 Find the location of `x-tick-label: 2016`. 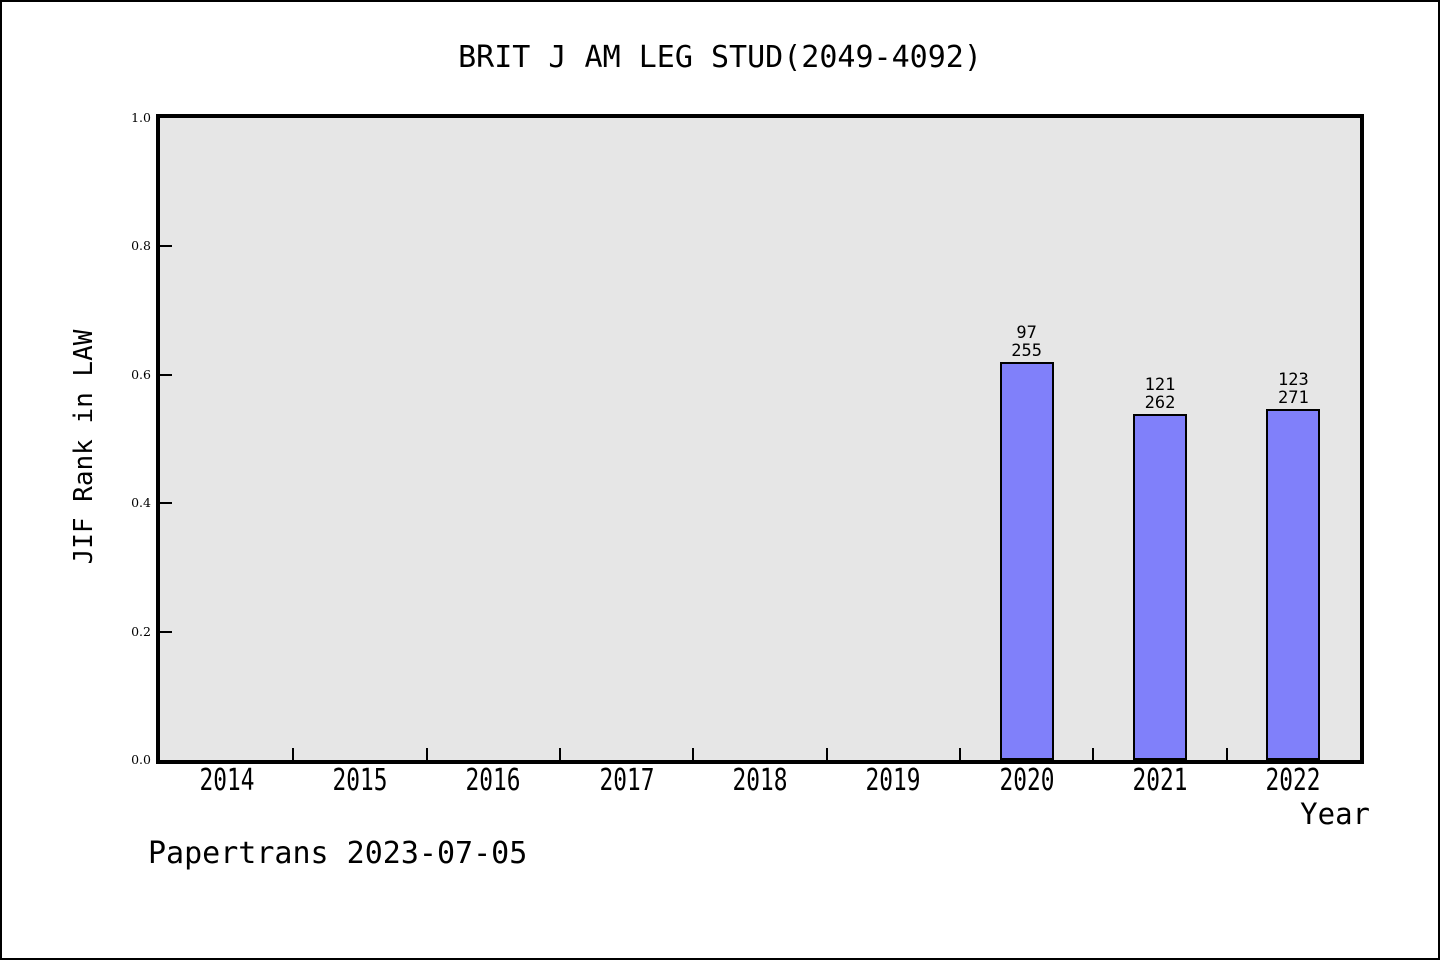

x-tick-label: 2016 is located at coordinates (493, 780).